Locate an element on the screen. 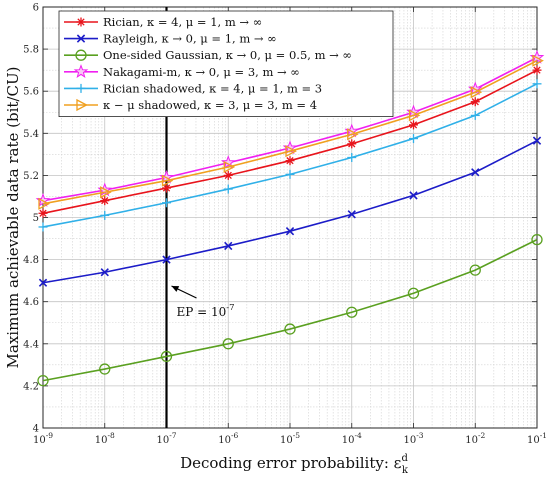 The height and width of the screenshot is (479, 550). annotation-text: EP = 10-7 is located at coordinates (206, 311).